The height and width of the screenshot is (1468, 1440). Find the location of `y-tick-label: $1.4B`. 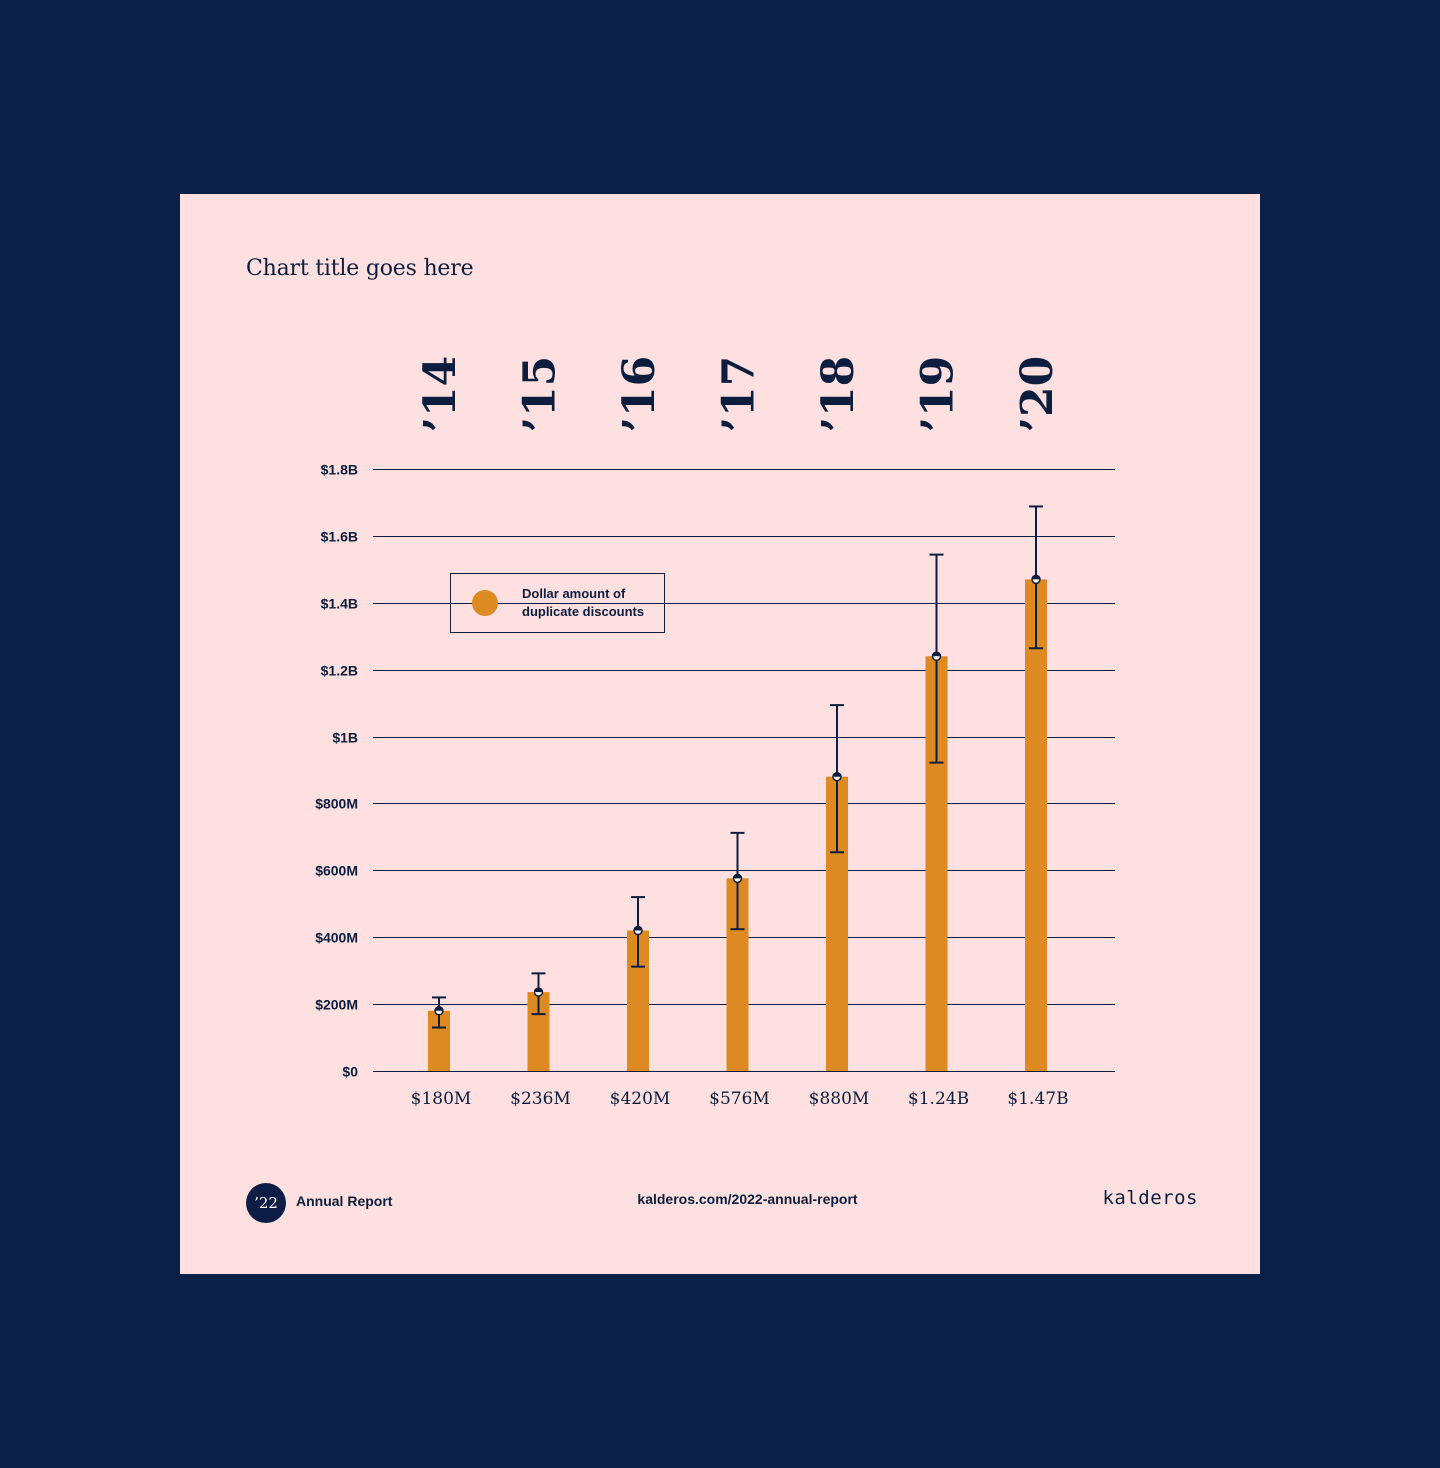

y-tick-label: $1.4B is located at coordinates (339, 604).